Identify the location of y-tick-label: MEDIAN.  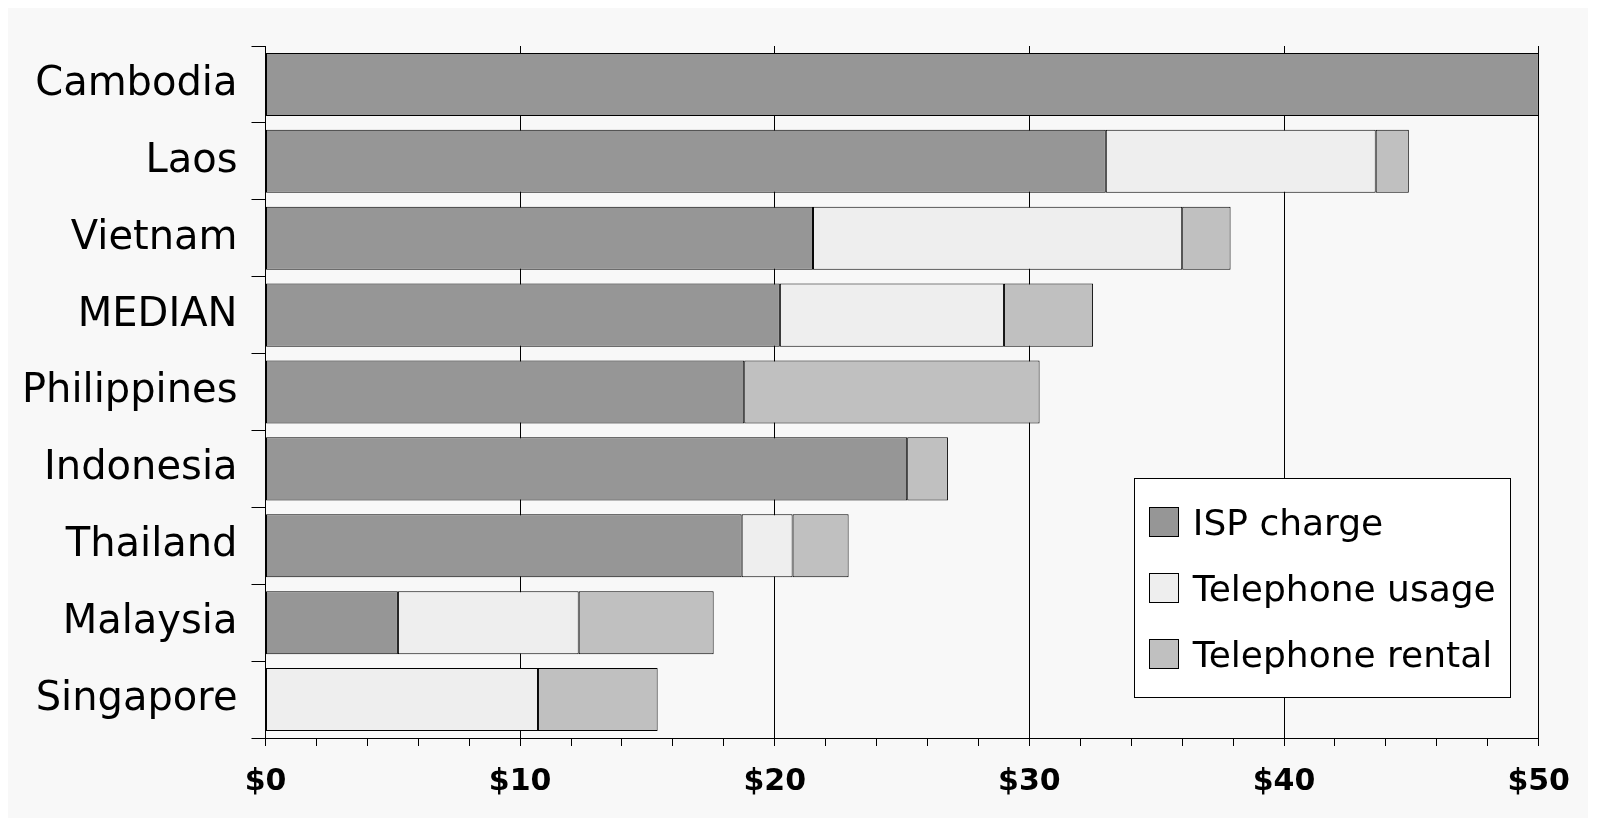
(157, 311).